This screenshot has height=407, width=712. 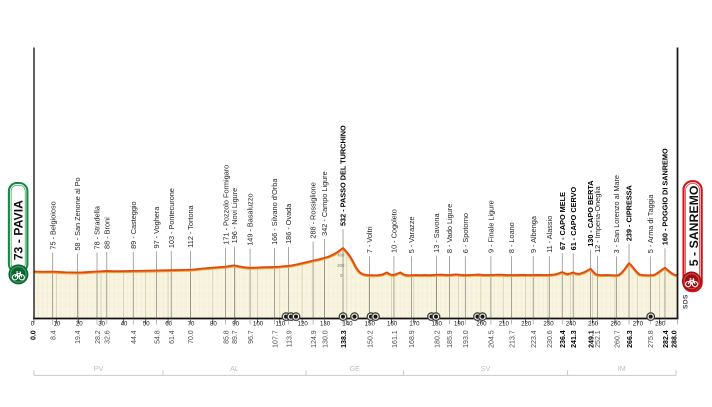 What do you see at coordinates (650, 224) in the screenshot?
I see `svg-text: 5 - Arma di Taggia` at bounding box center [650, 224].